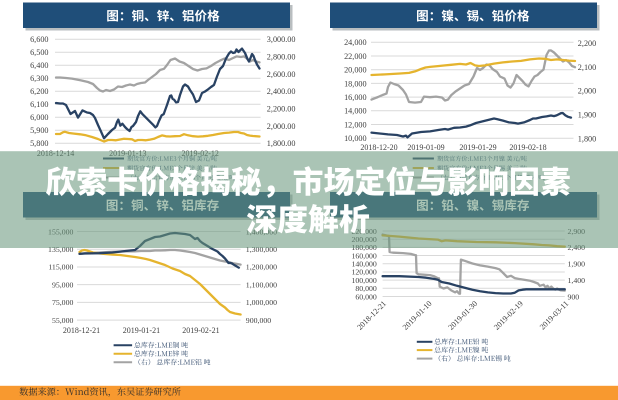  What do you see at coordinates (355, 97) in the screenshot?
I see `svg-text: 16,000` at bounding box center [355, 97].